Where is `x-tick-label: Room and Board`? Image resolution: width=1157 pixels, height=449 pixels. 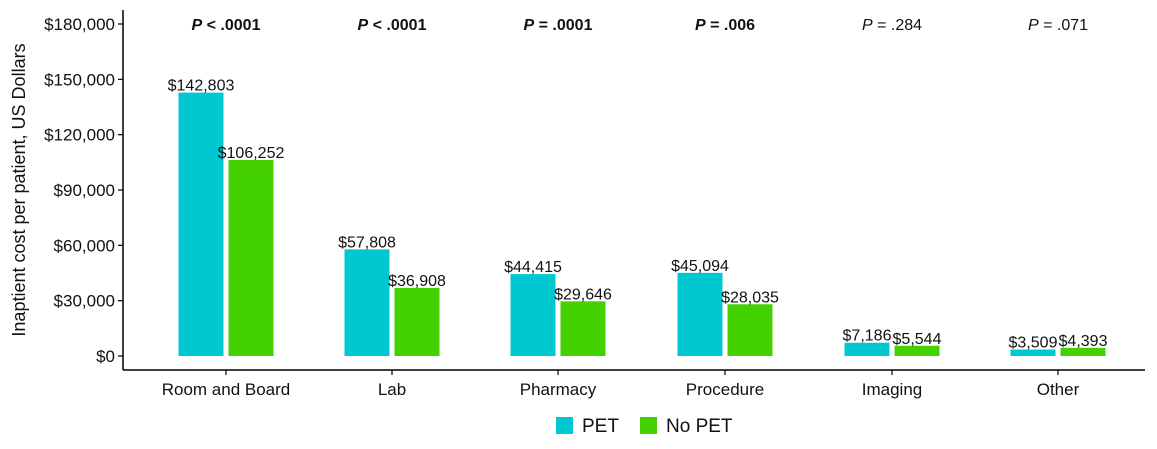 x-tick-label: Room and Board is located at coordinates (226, 389).